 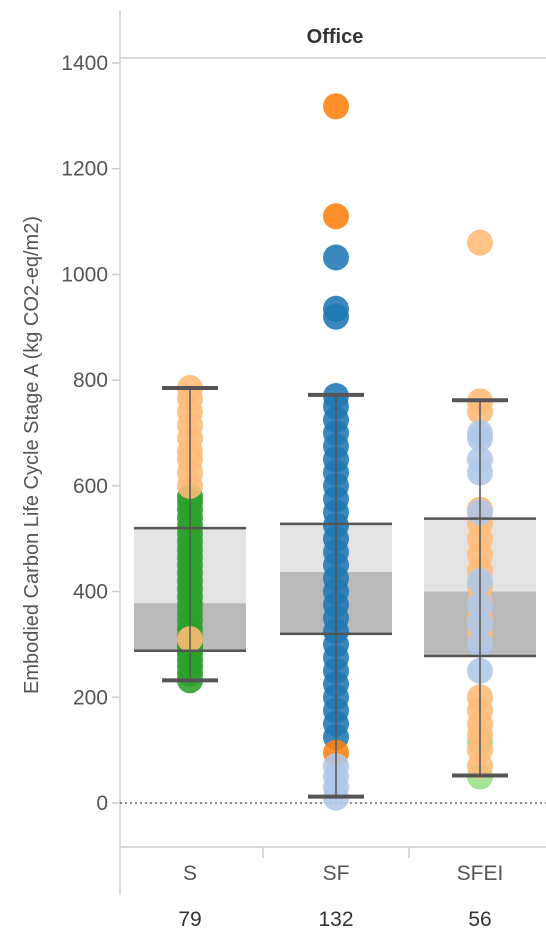 What do you see at coordinates (189, 919) in the screenshot?
I see `category-count: 79` at bounding box center [189, 919].